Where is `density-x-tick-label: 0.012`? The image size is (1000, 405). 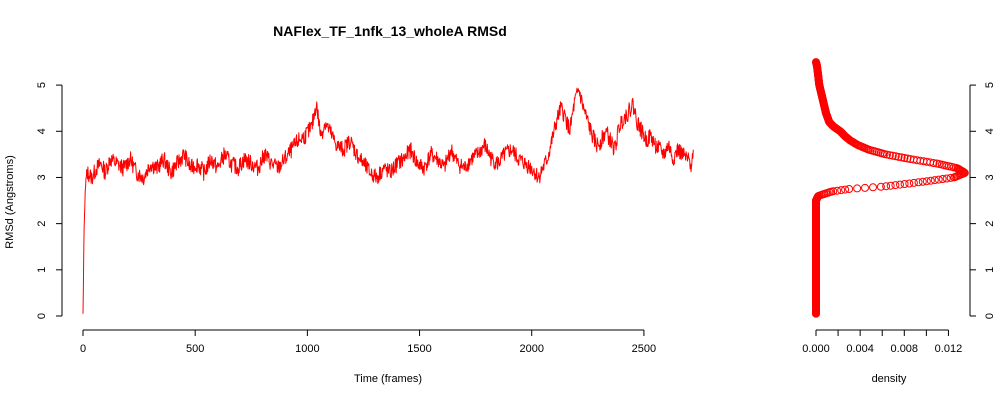 density-x-tick-label: 0.012 is located at coordinates (949, 349).